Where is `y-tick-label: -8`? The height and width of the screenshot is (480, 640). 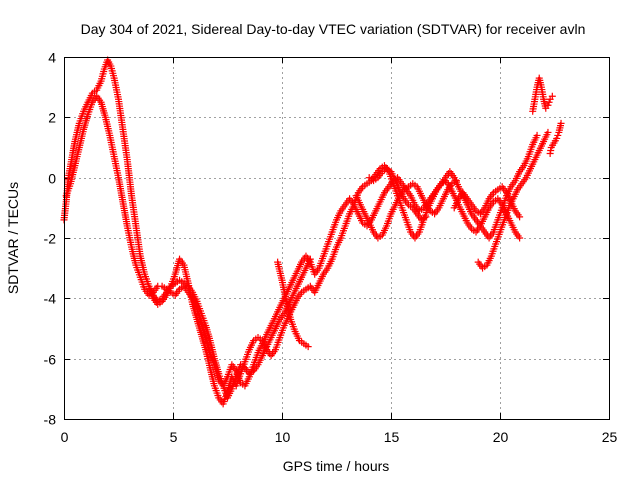 y-tick-label: -8 is located at coordinates (50, 420).